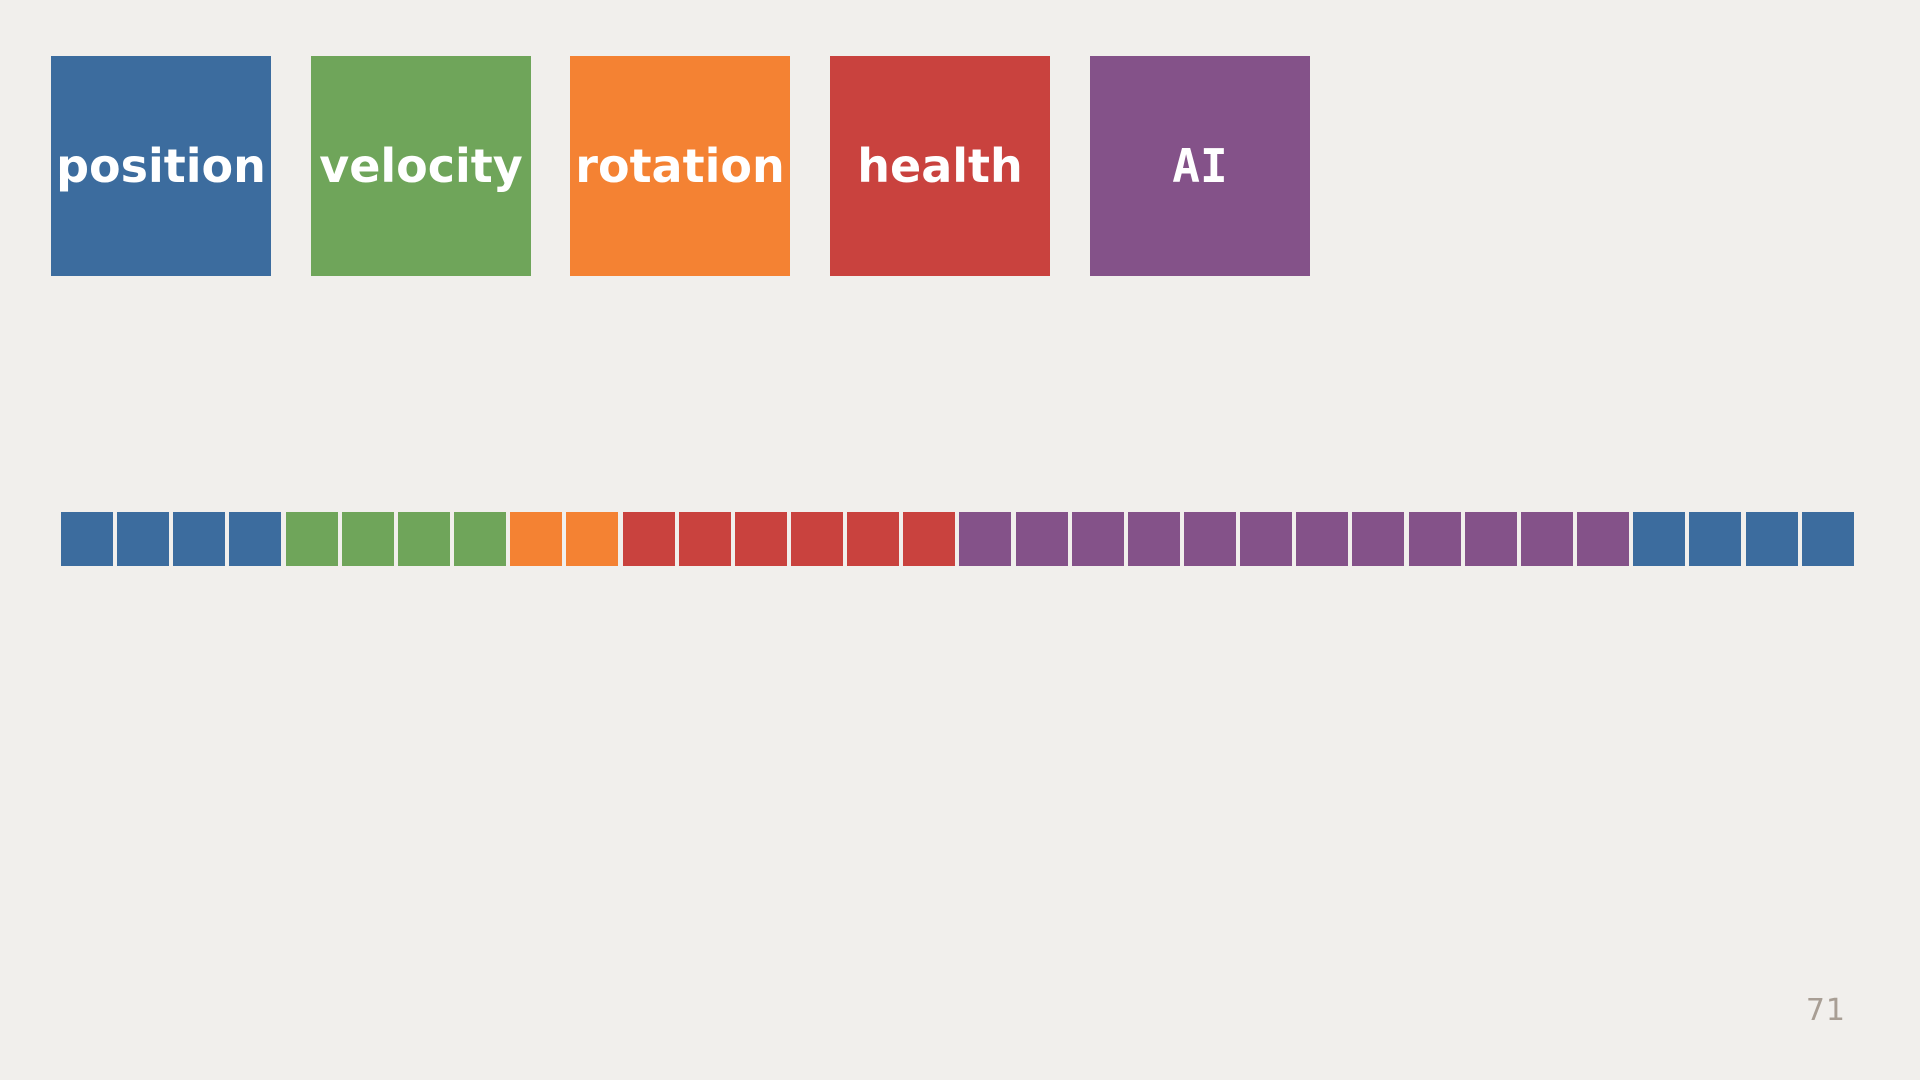  I want to click on legend-position: position, so click(161, 166).